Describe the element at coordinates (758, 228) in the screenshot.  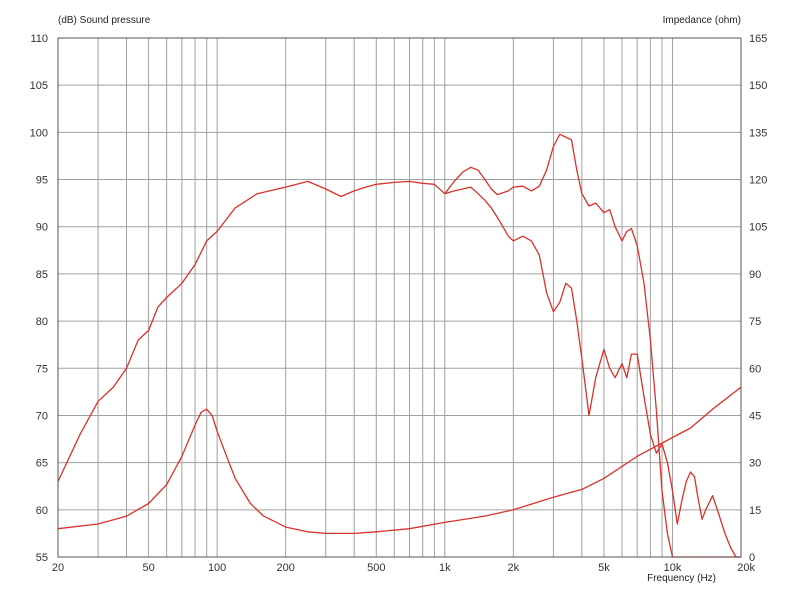
I see `y-tick-label-right: 105` at that location.